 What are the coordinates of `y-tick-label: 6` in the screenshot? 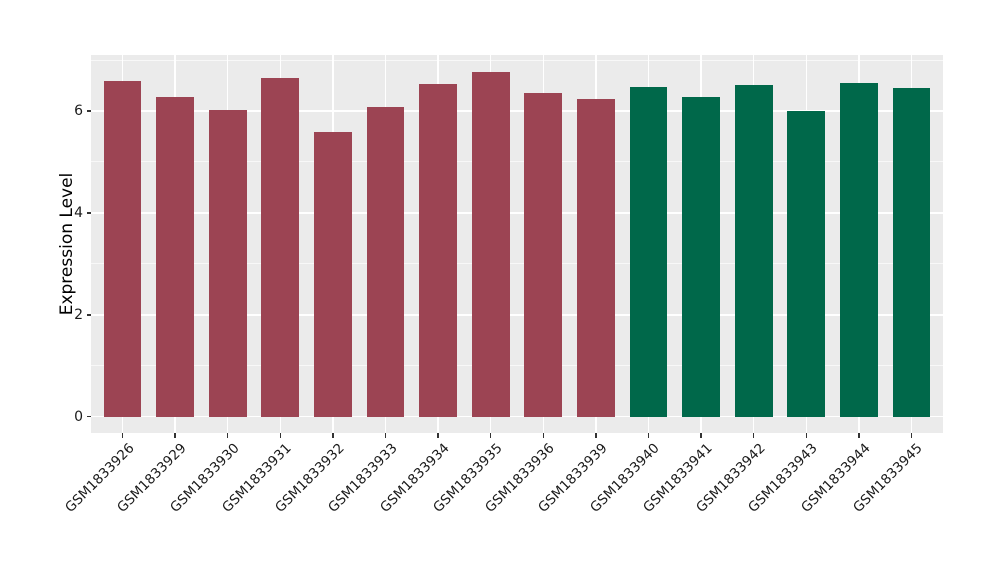 It's located at (78, 111).